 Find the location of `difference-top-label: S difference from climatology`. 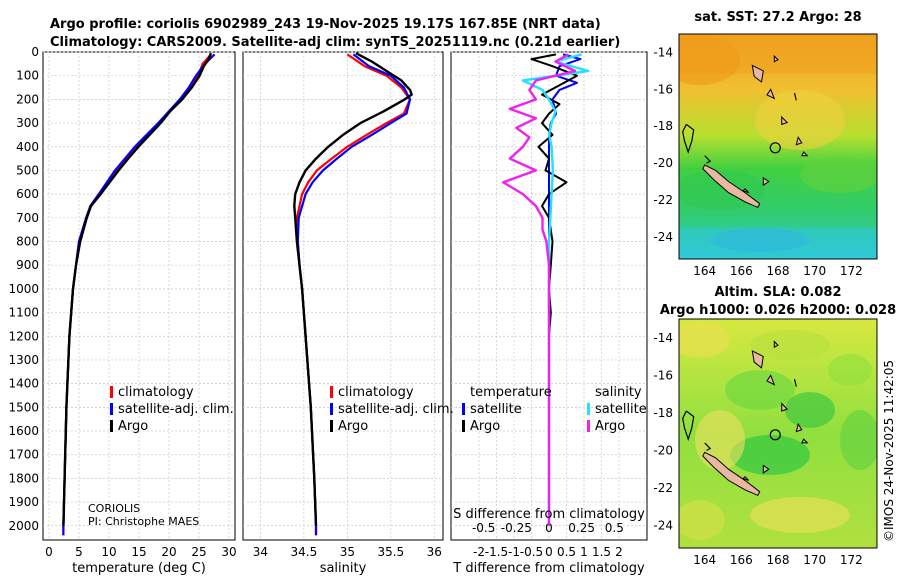

difference-top-label: S difference from climatology is located at coordinates (549, 514).